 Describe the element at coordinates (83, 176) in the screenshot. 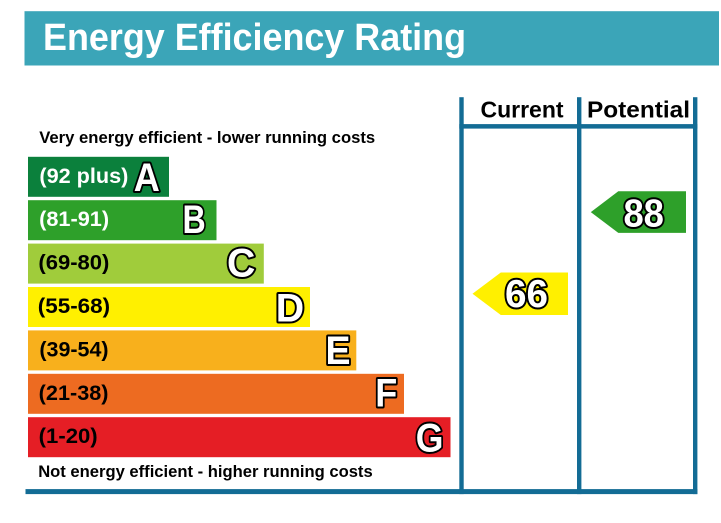

I see `svg-text: (92 plus)` at that location.